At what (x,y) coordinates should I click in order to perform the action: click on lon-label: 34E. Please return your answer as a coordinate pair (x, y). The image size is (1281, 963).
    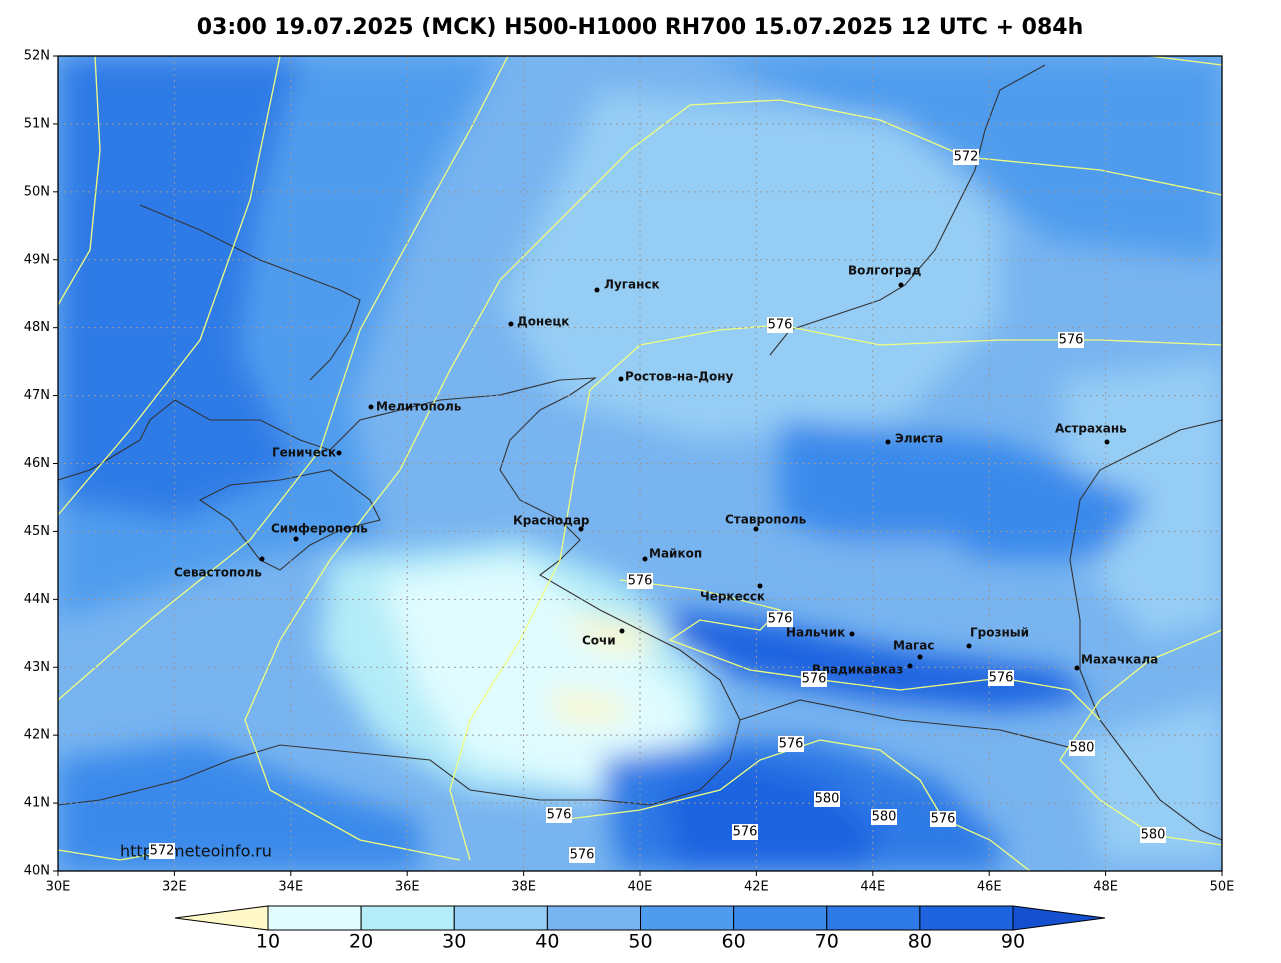
    Looking at the image, I should click on (290, 887).